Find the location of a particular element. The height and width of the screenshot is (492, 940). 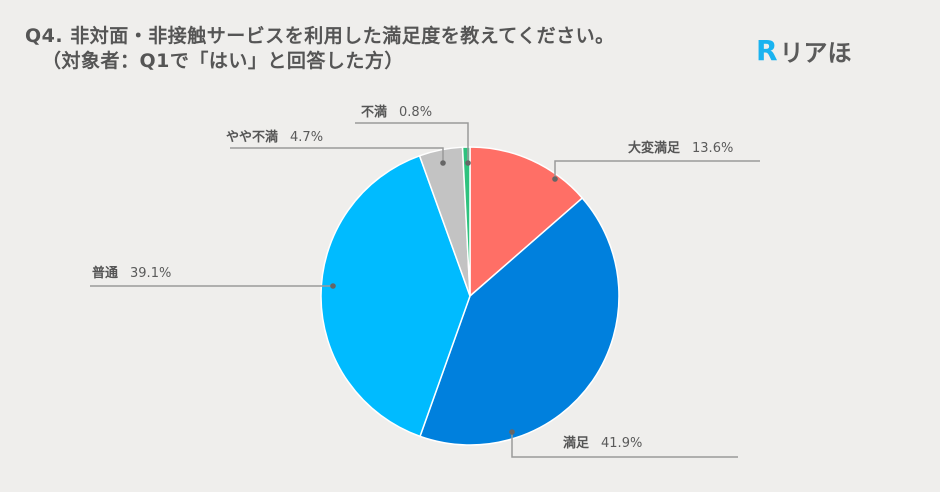

slice-very-satisfied is located at coordinates (526, 222).